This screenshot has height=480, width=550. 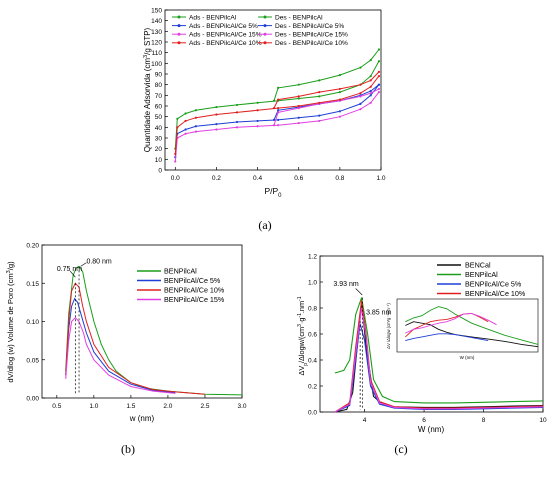 I want to click on chart-b-y-axis-label: dV/dlog (w) Volume de Poro (cm3/g), so click(x=10, y=322).